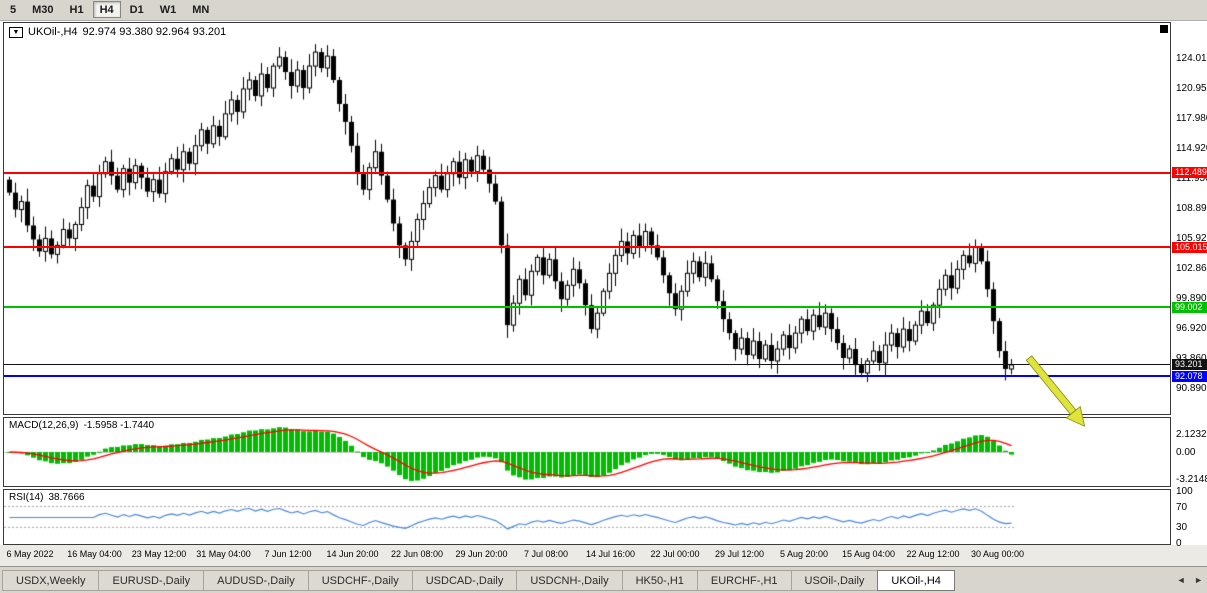  What do you see at coordinates (1191, 58) in the screenshot?
I see `price-axis-label: 124.010` at bounding box center [1191, 58].